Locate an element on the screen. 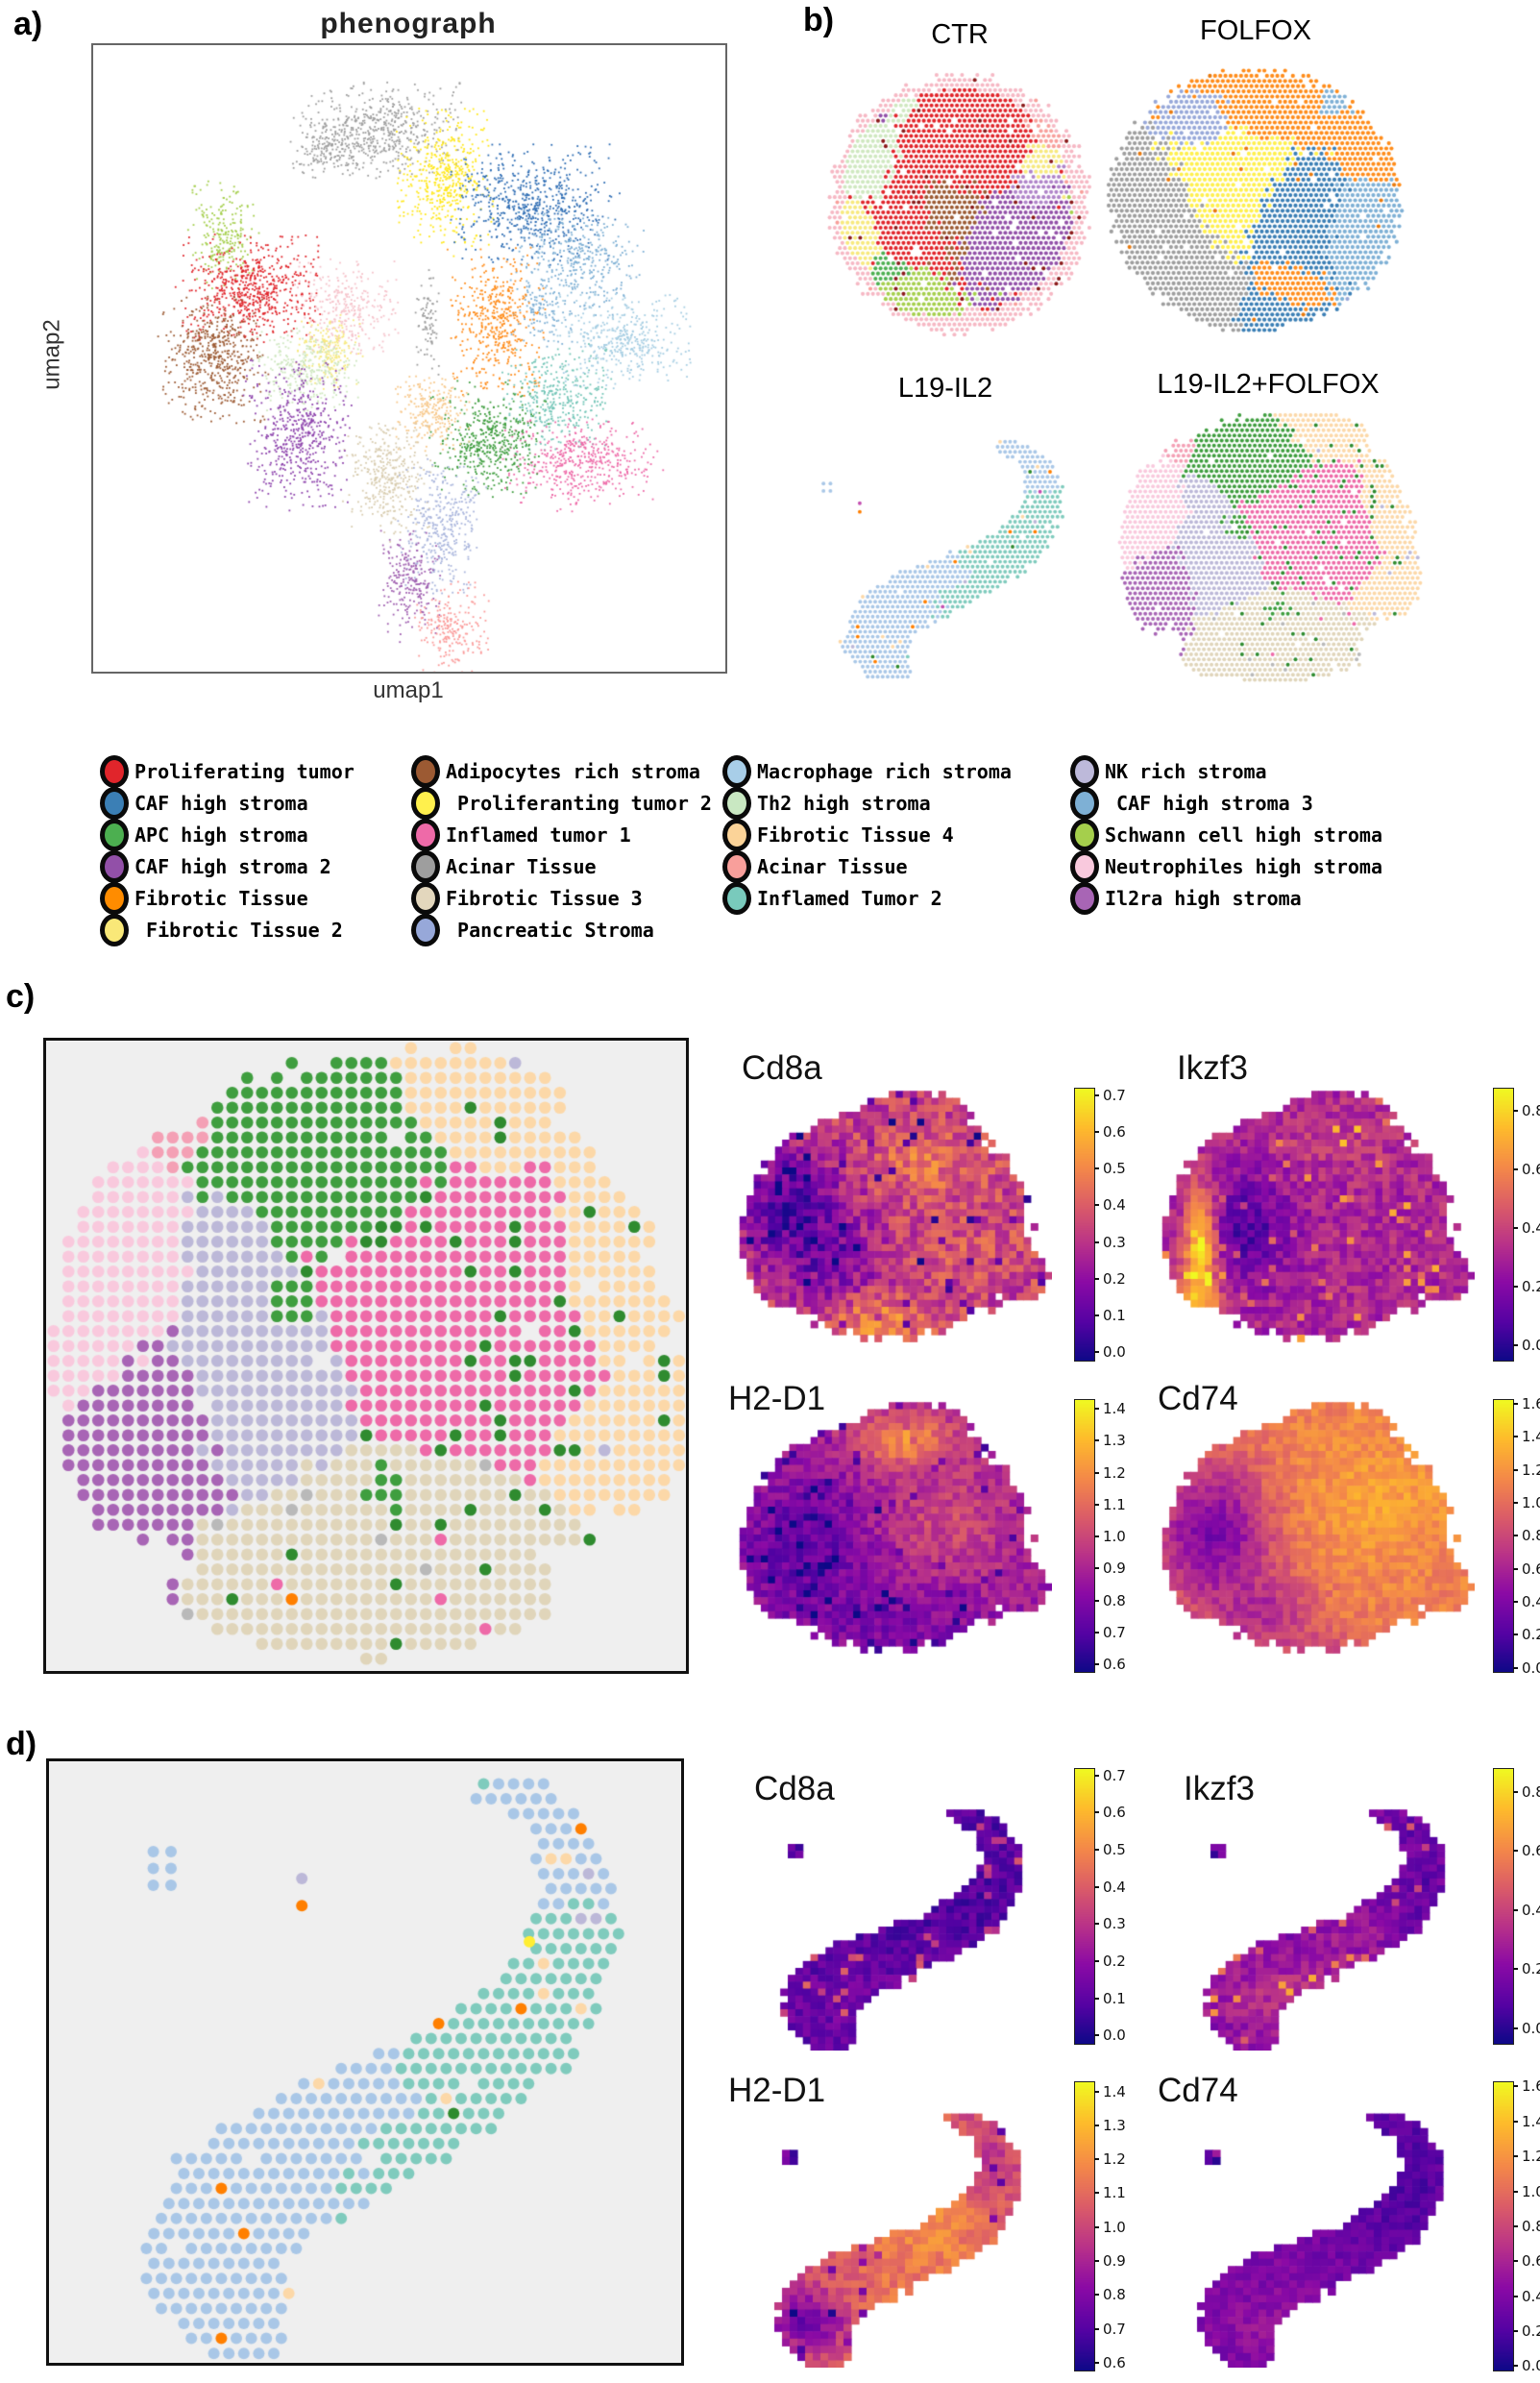 Image resolution: width=1540 pixels, height=2383 pixels. colorbar-tick-label: 0.3 is located at coordinates (1114, 1924).